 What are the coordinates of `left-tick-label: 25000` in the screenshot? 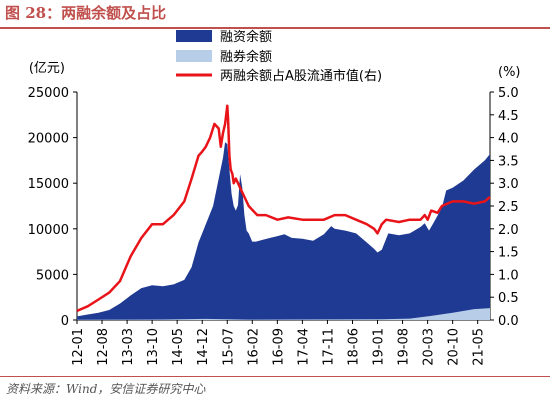 It's located at (48, 93).